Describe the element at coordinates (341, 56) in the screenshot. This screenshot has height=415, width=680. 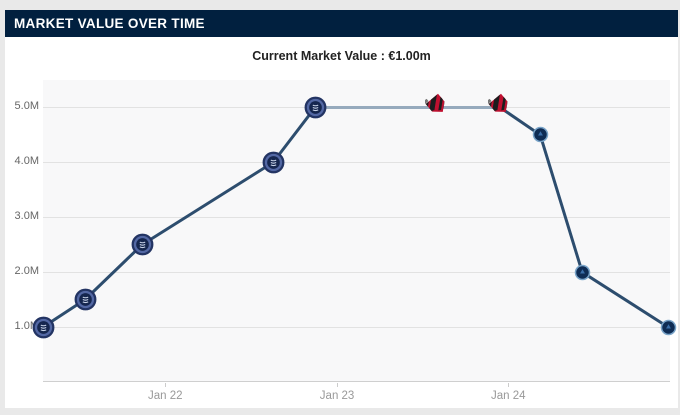
I see `current-market-value-label: Current Market Value : €1.00m` at that location.